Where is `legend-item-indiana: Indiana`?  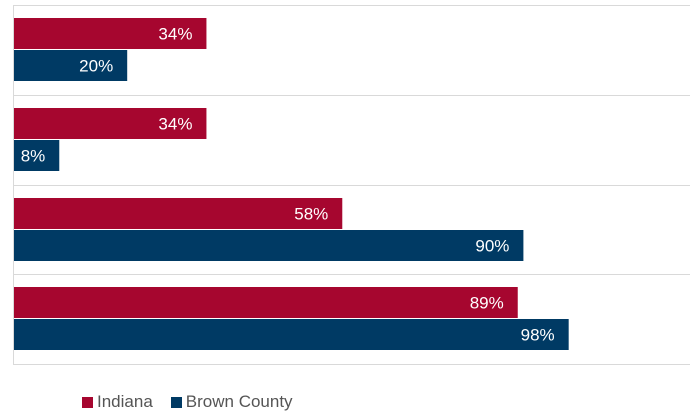
legend-item-indiana: Indiana is located at coordinates (117, 402).